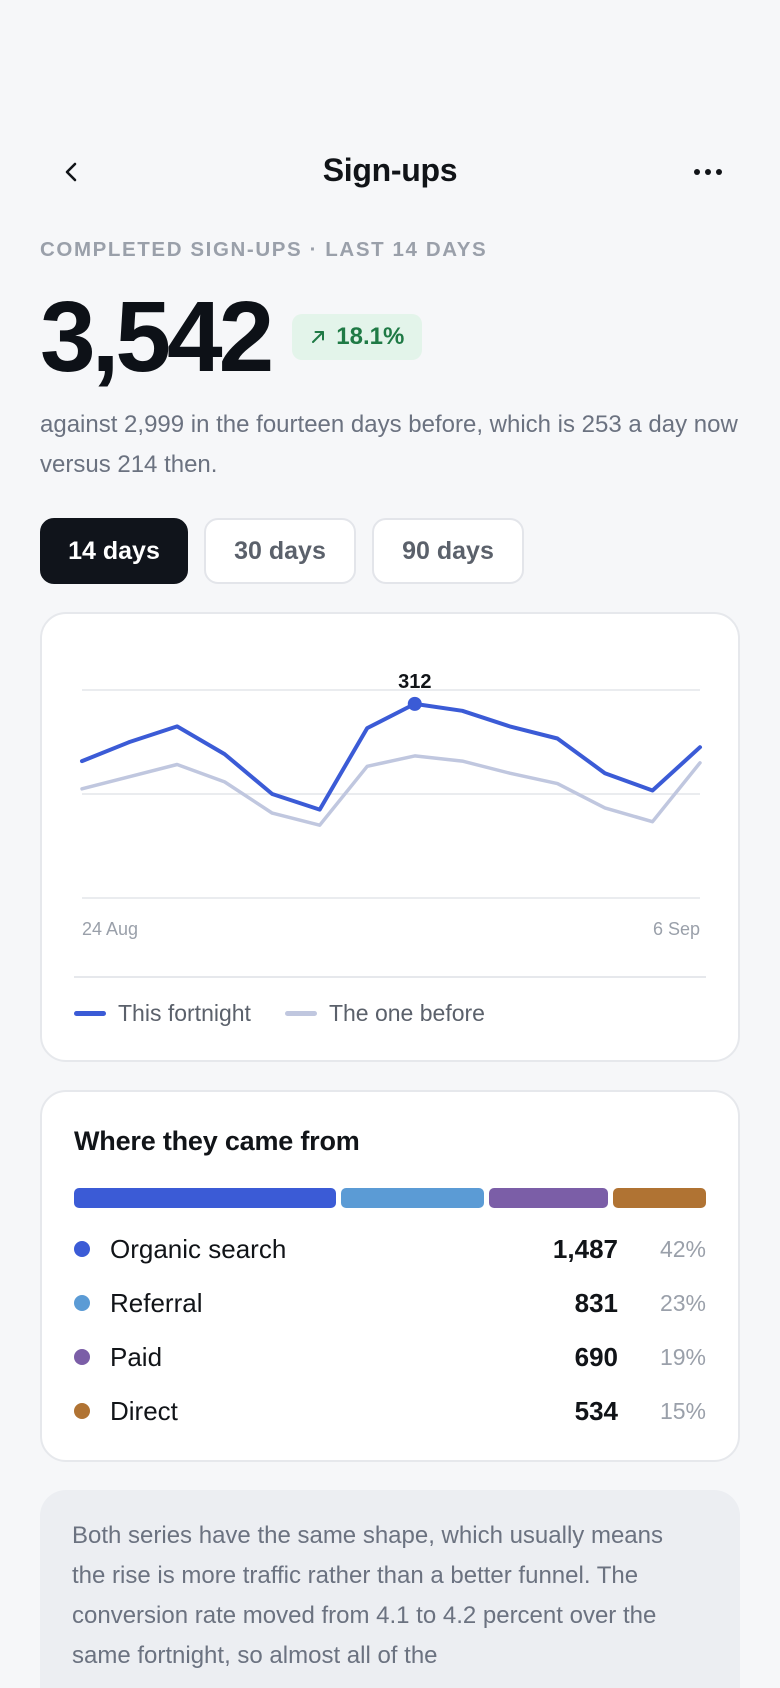 The height and width of the screenshot is (1688, 780). I want to click on page-title: Sign-ups, so click(390, 170).